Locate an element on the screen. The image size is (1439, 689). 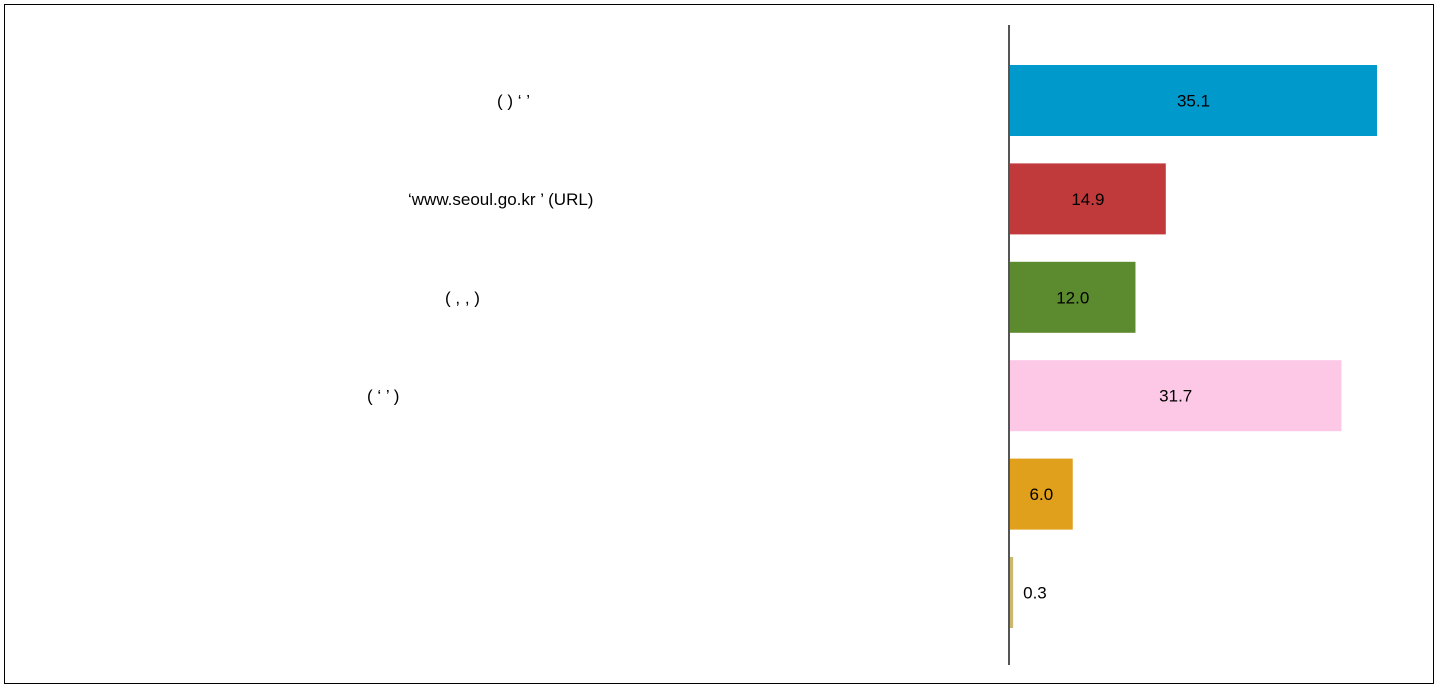
value-label-4: 31.7 is located at coordinates (1175, 396).